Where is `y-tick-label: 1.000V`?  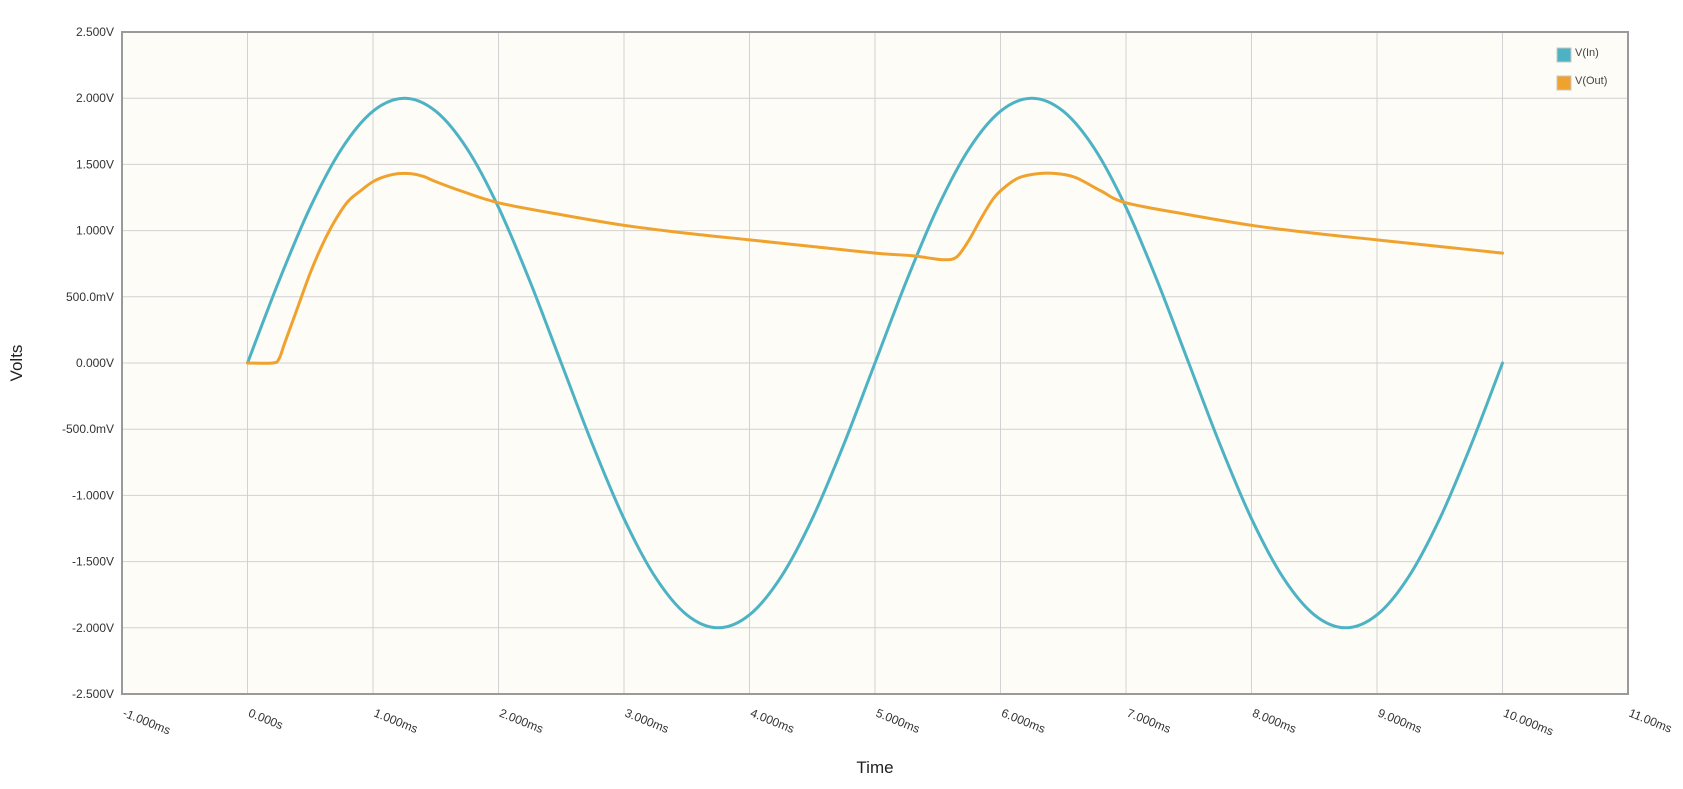
y-tick-label: 1.000V is located at coordinates (95, 231).